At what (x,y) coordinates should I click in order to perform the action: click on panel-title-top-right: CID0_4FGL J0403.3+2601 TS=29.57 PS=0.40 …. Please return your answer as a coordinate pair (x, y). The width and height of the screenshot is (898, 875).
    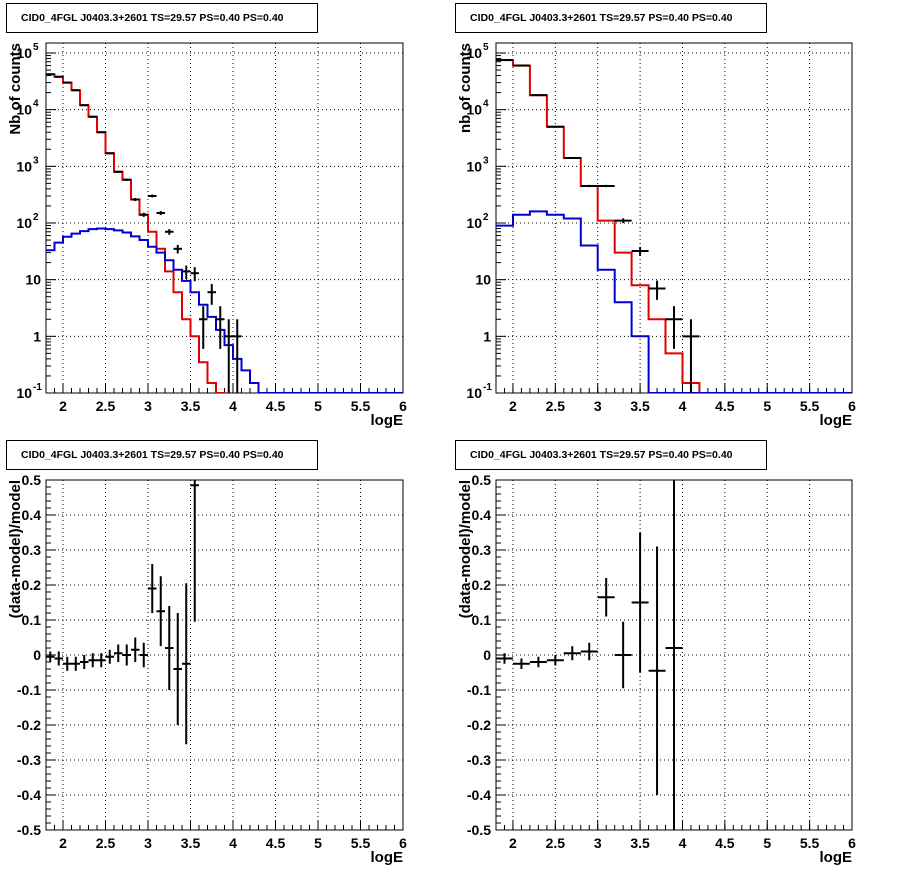
    Looking at the image, I should click on (611, 18).